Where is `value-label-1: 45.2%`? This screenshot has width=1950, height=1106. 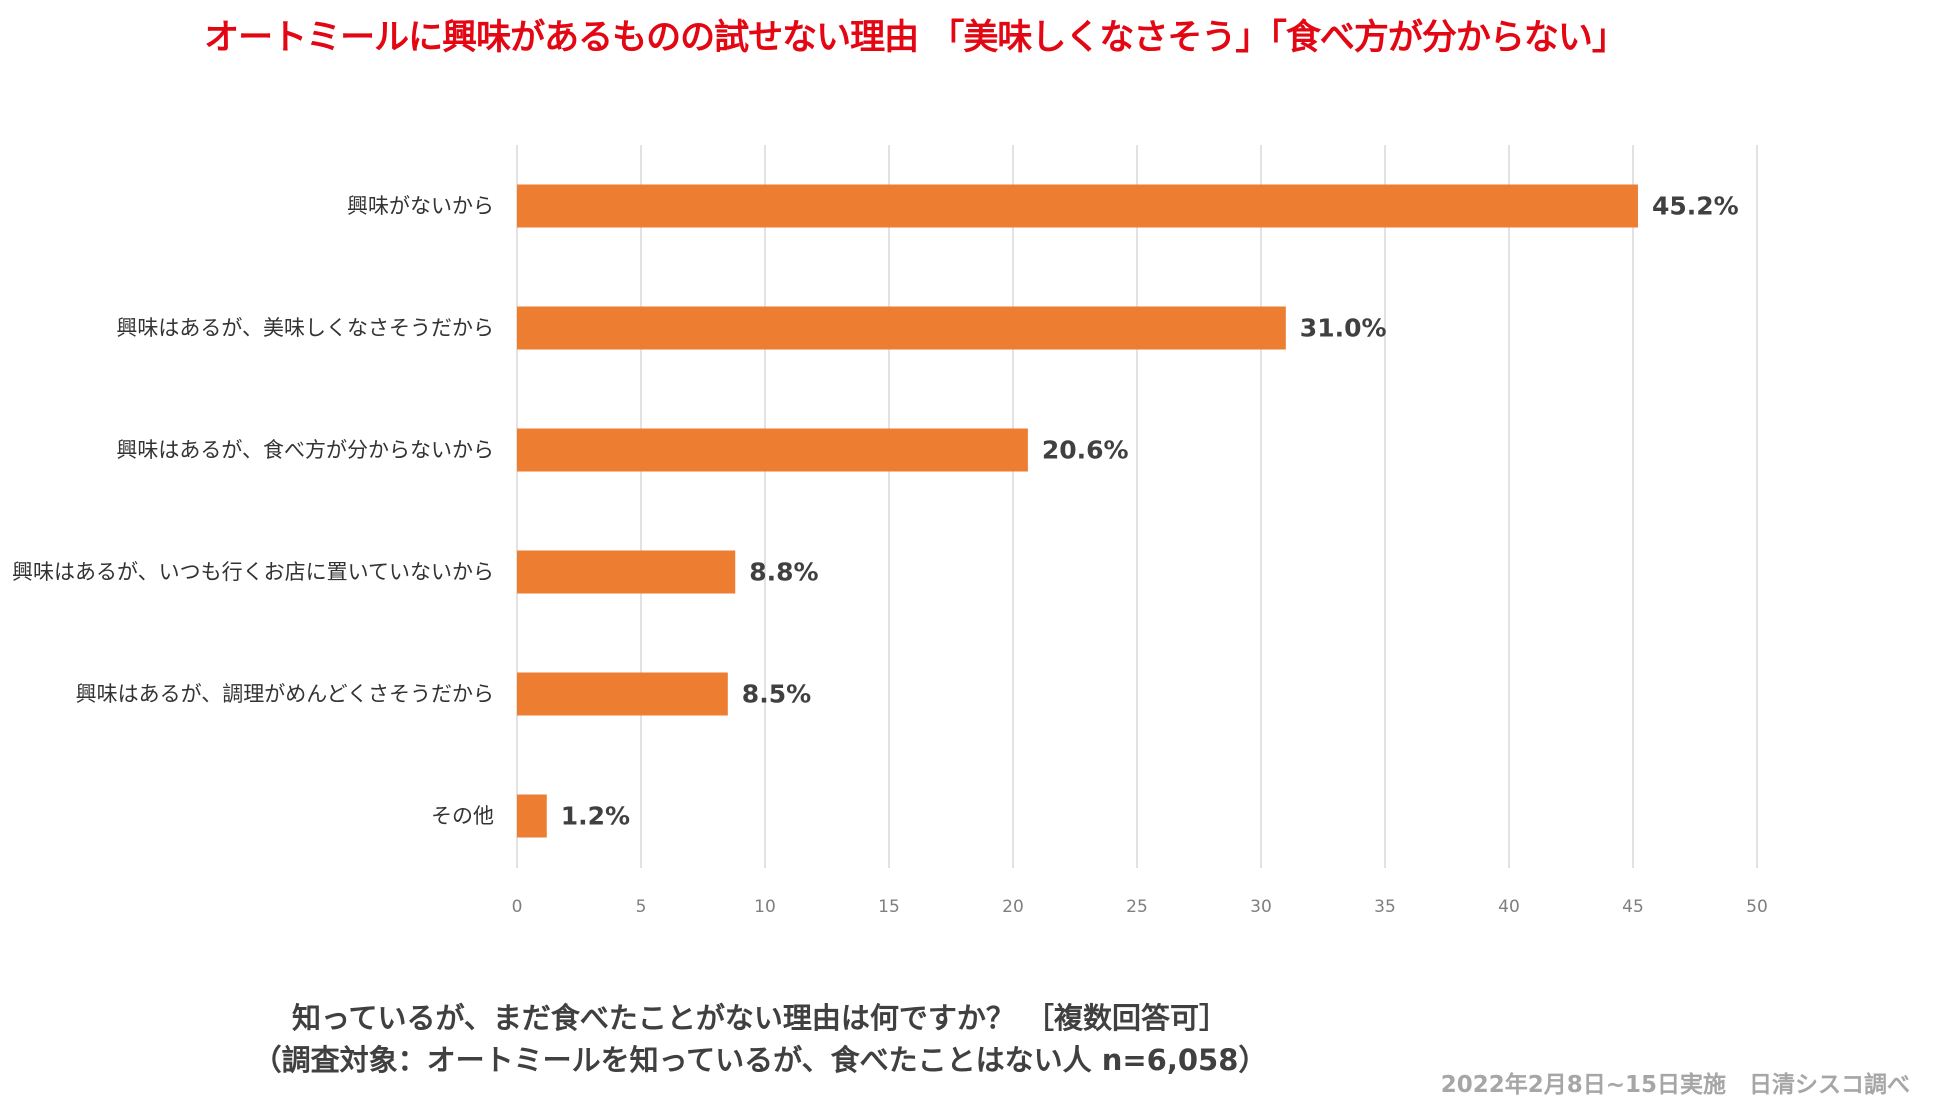
value-label-1: 45.2% is located at coordinates (1695, 206).